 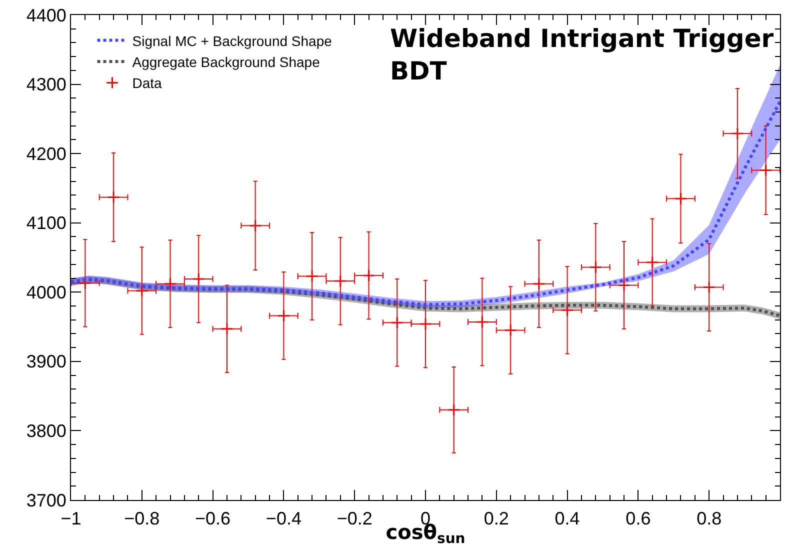 I want to click on y-tick-label: 4000, so click(x=46, y=292).